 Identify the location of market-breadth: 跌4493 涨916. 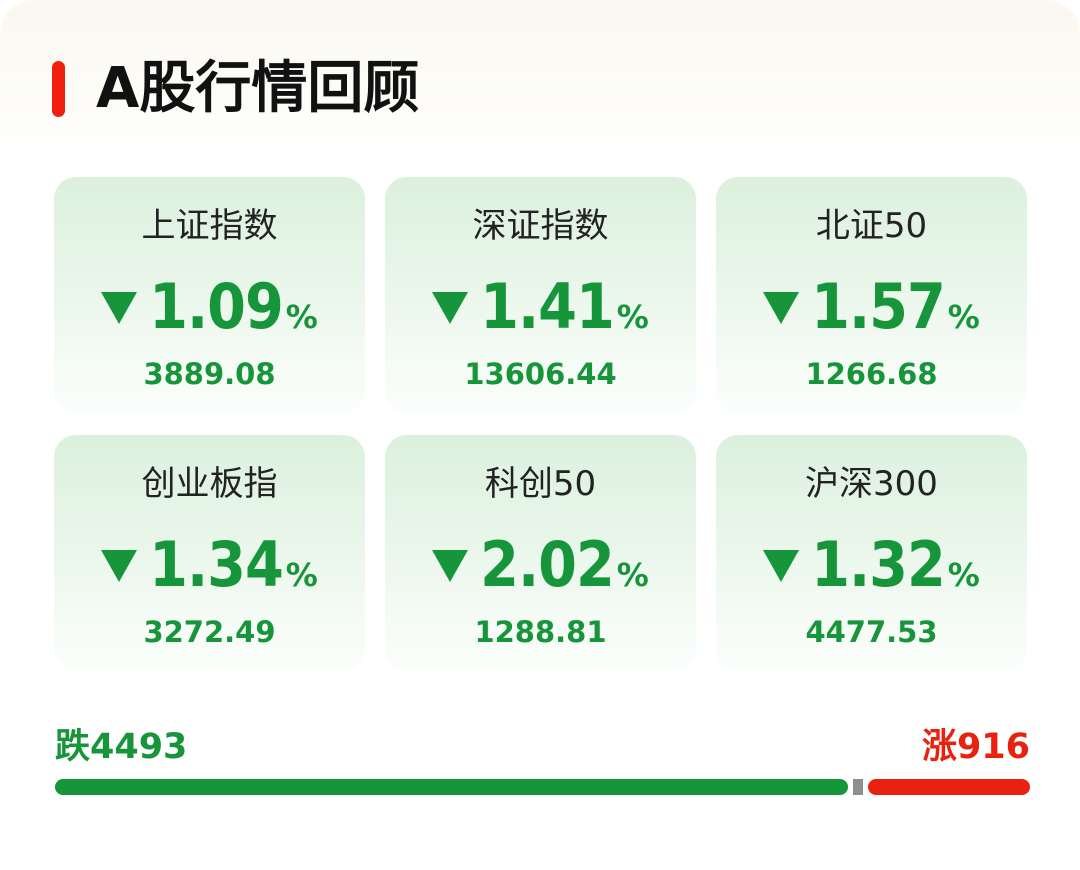
(542, 762).